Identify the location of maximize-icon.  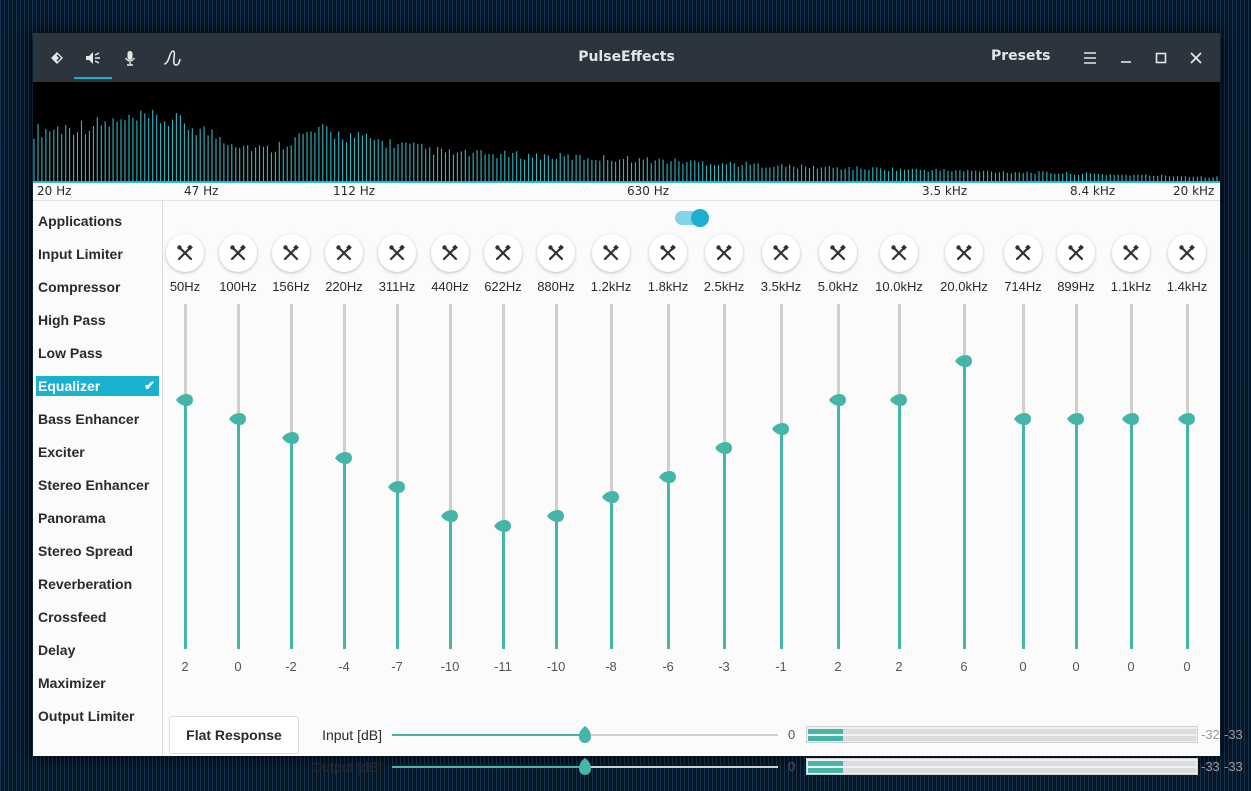
(1161, 58).